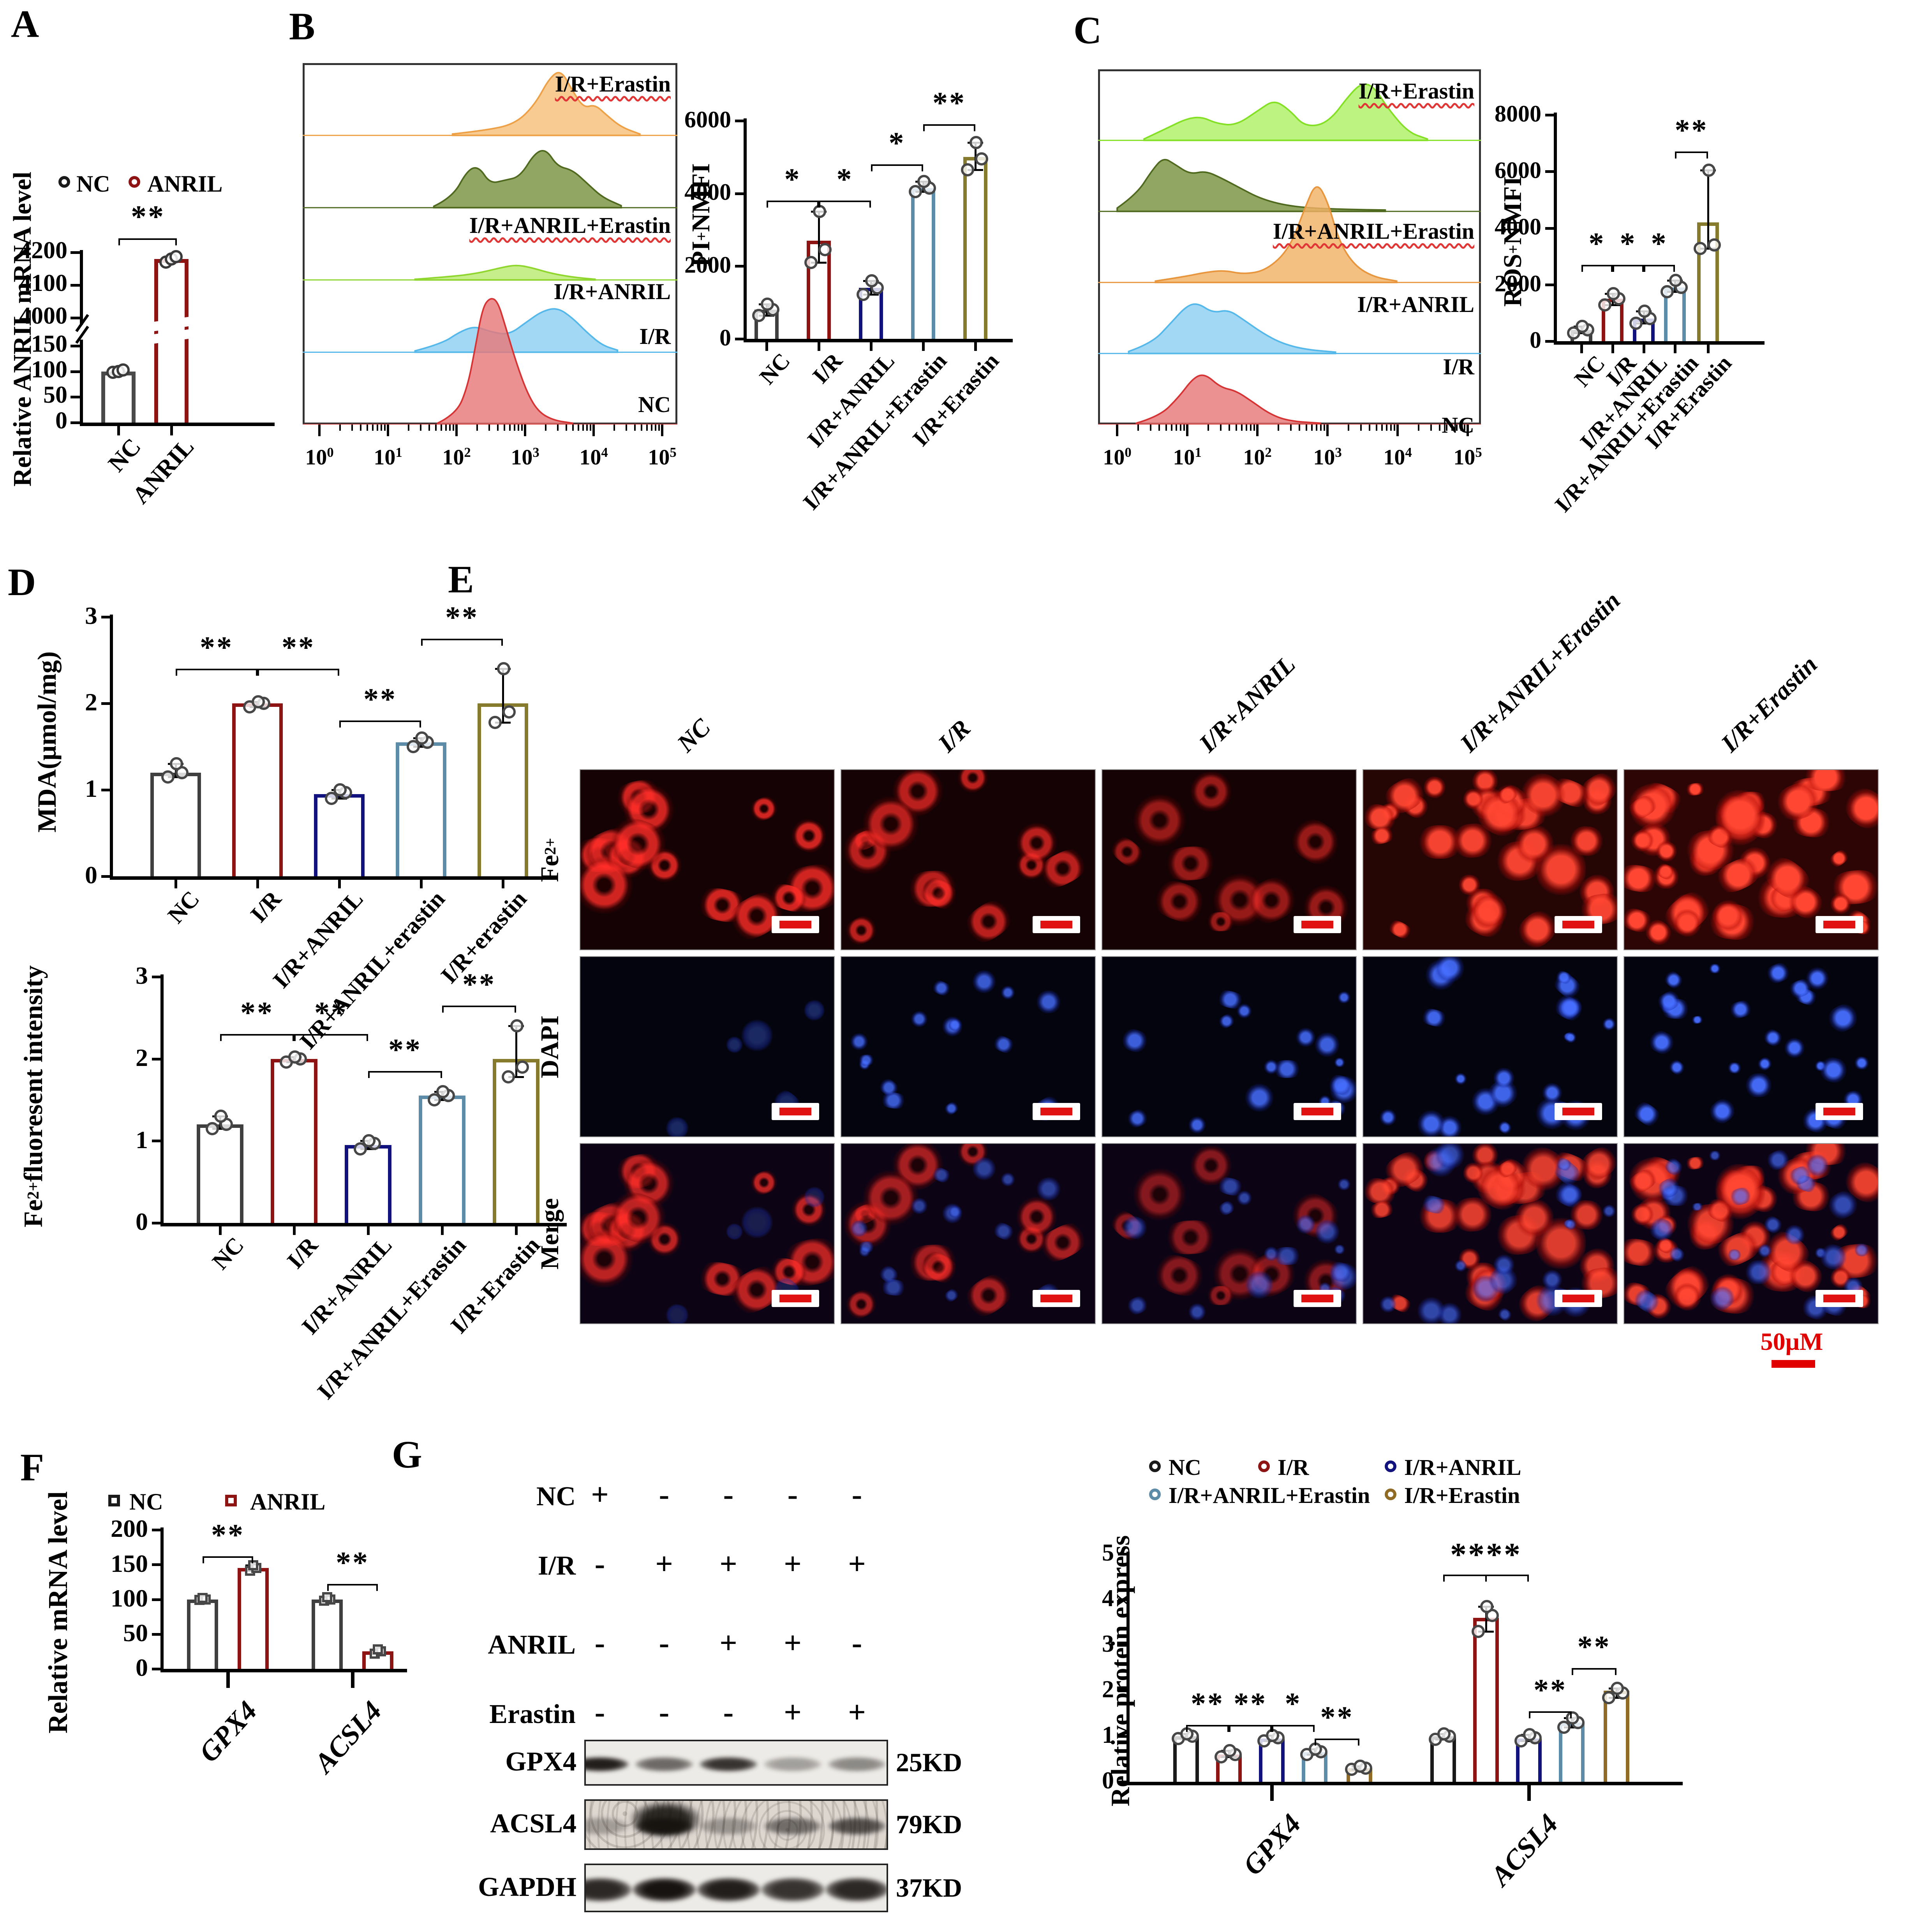  I want to click on row-label-Merge: Merge, so click(550, 1234).